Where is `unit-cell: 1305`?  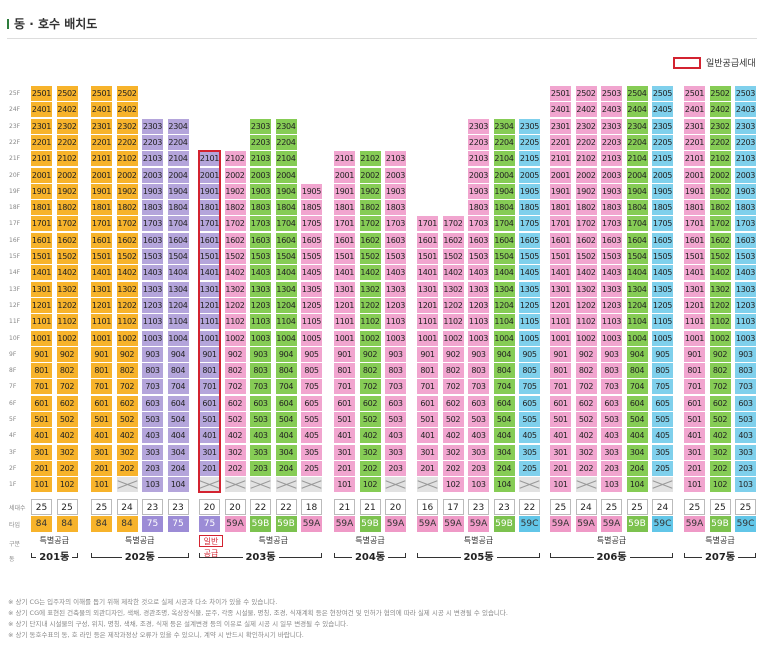 unit-cell: 1305 is located at coordinates (311, 289).